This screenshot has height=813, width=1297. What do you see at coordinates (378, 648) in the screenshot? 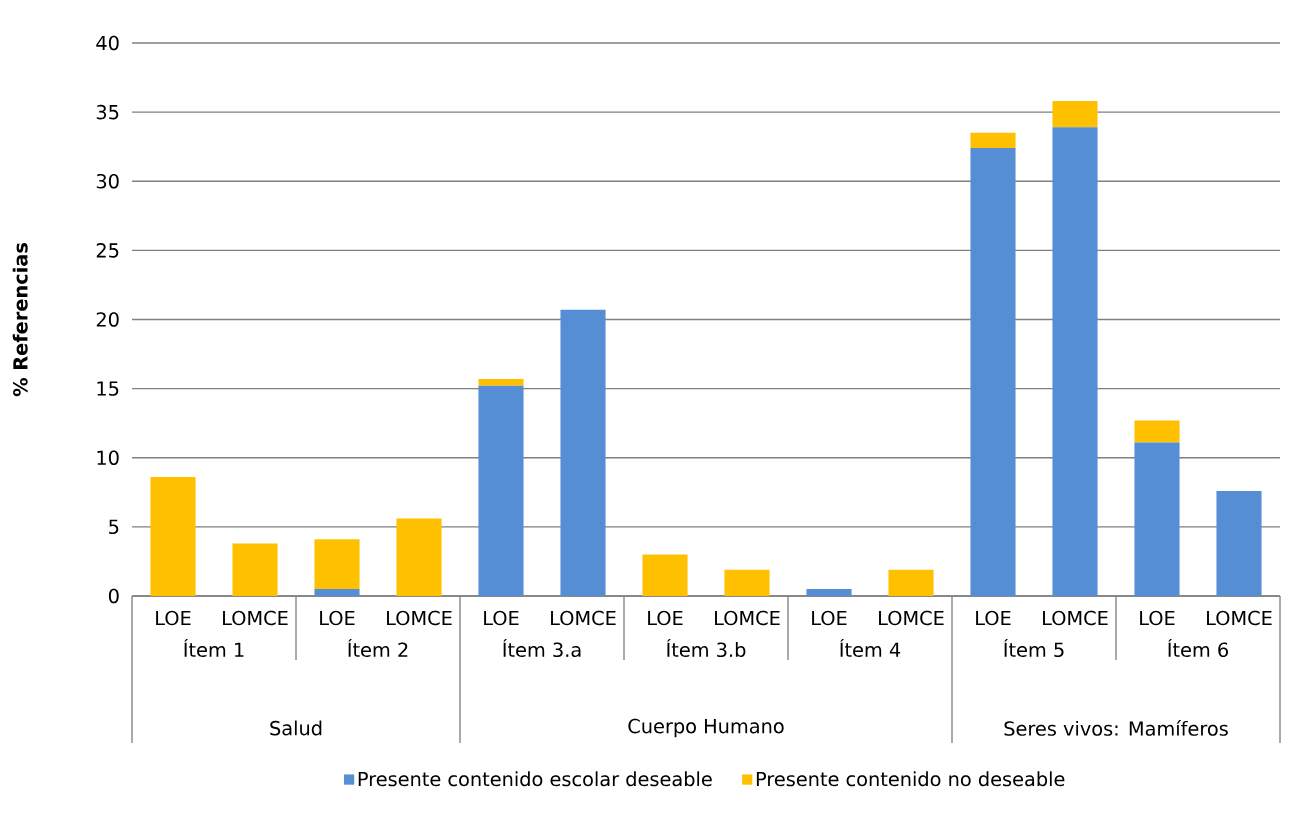
I see `text: Ítem 2` at bounding box center [378, 648].